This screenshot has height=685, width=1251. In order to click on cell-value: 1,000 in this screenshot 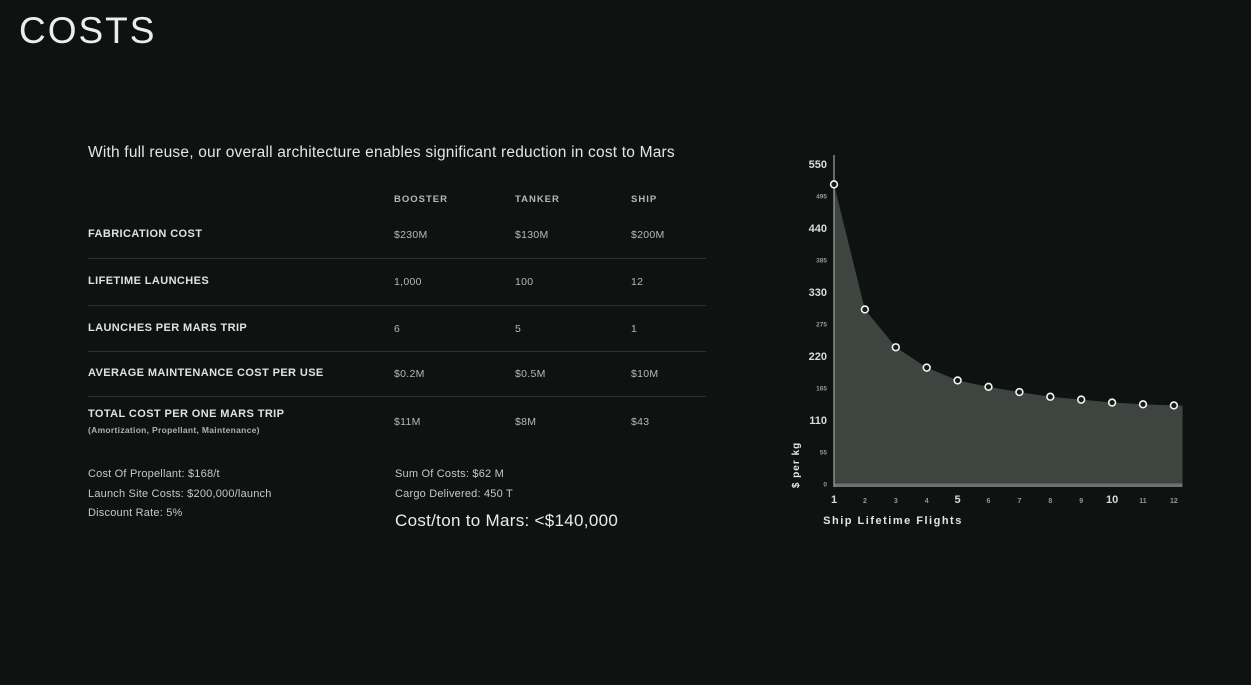, I will do `click(408, 282)`.